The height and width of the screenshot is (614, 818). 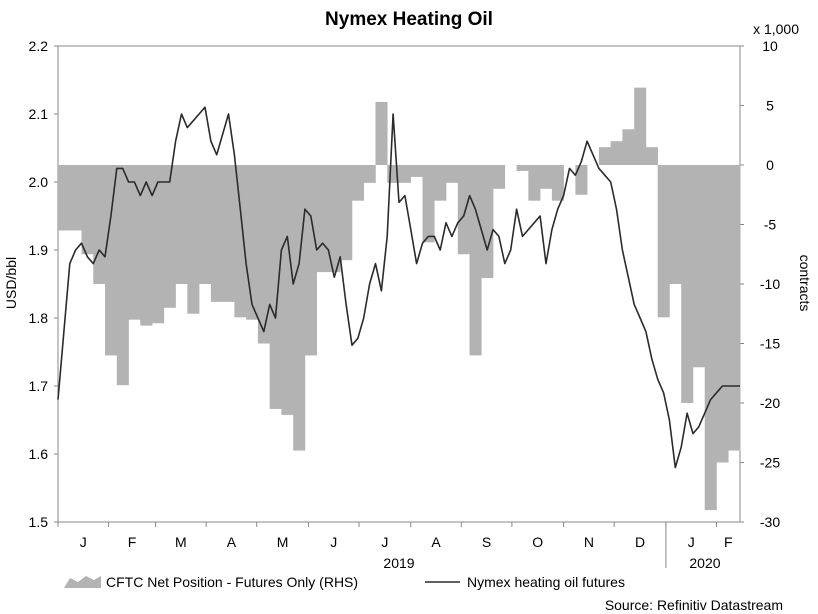 What do you see at coordinates (770, 225) in the screenshot?
I see `right-tick-label: -5` at bounding box center [770, 225].